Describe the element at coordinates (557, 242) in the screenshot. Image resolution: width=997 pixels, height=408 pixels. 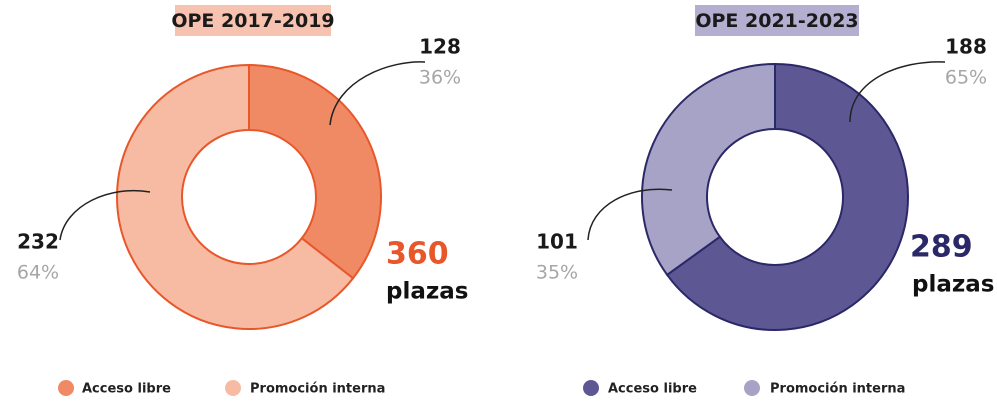
I see `value-label: 101` at that location.